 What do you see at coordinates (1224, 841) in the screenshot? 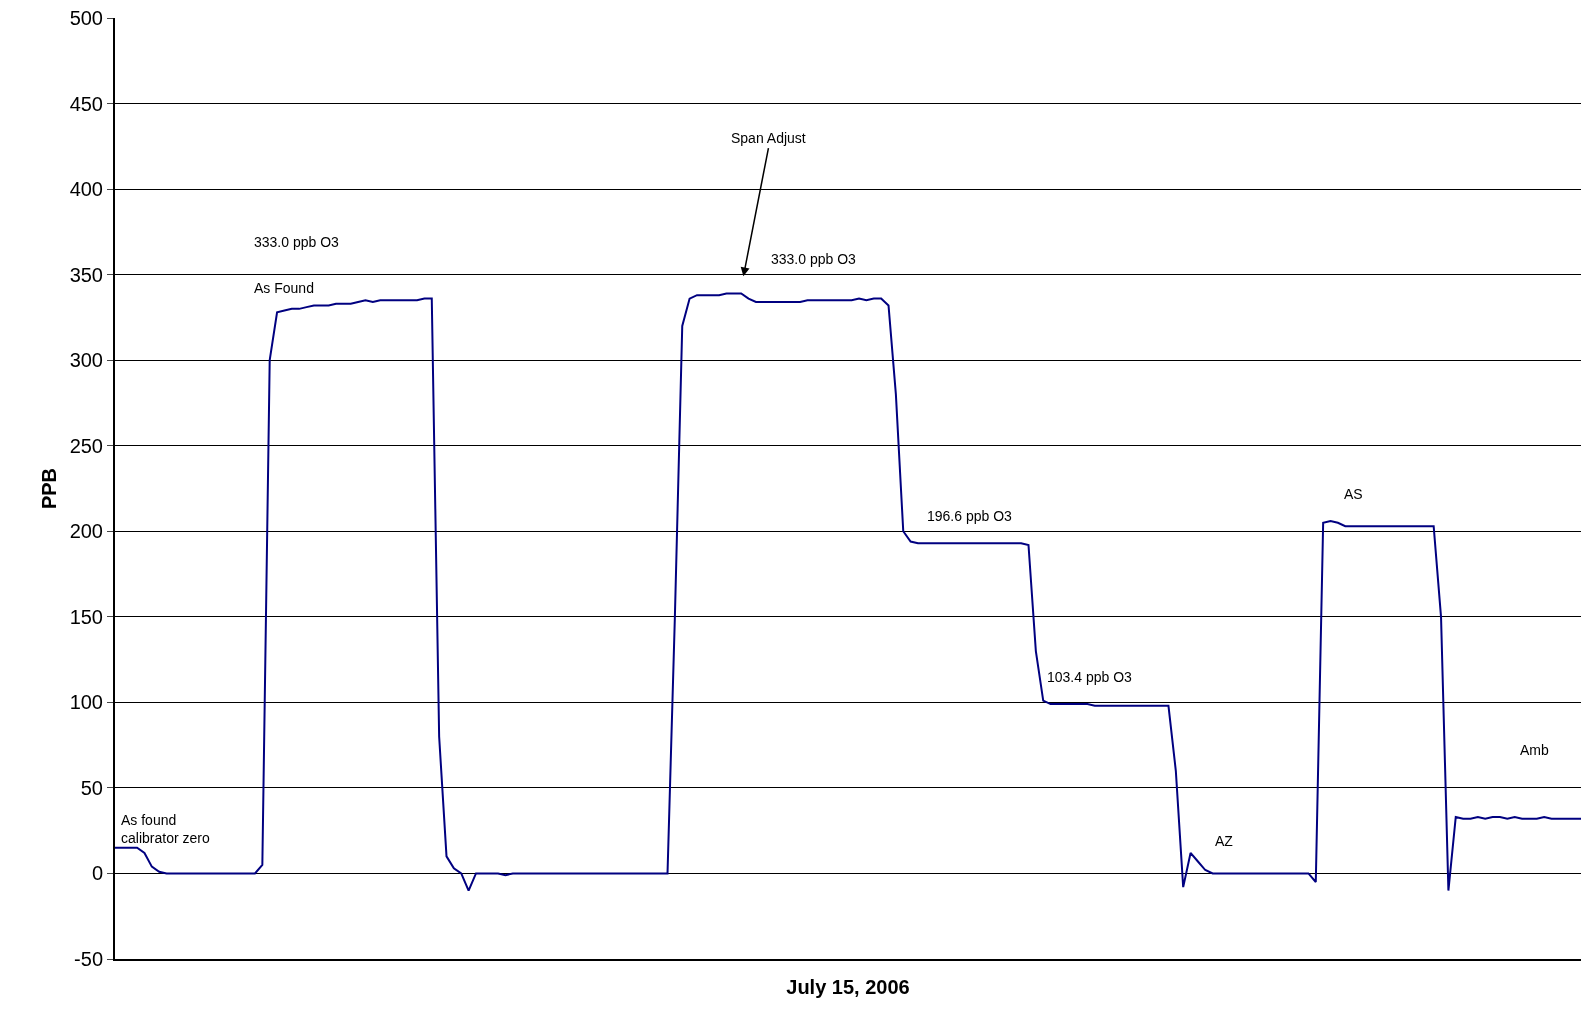
I see `annotation: AZ` at bounding box center [1224, 841].